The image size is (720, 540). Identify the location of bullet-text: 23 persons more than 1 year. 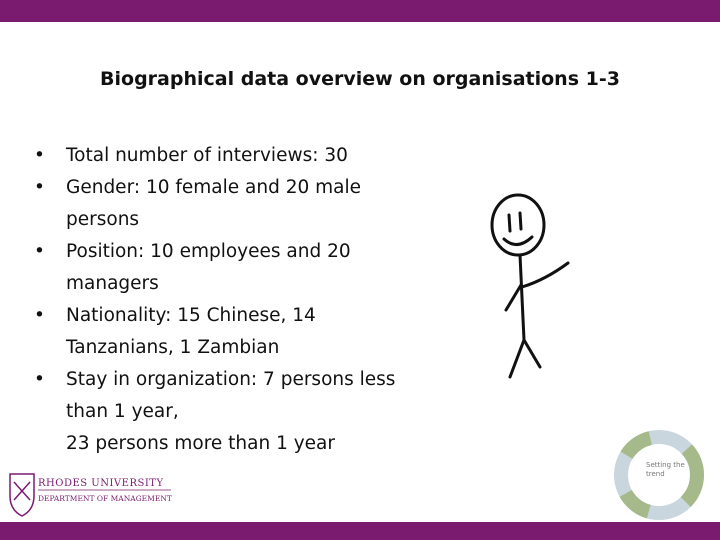
(200, 443).